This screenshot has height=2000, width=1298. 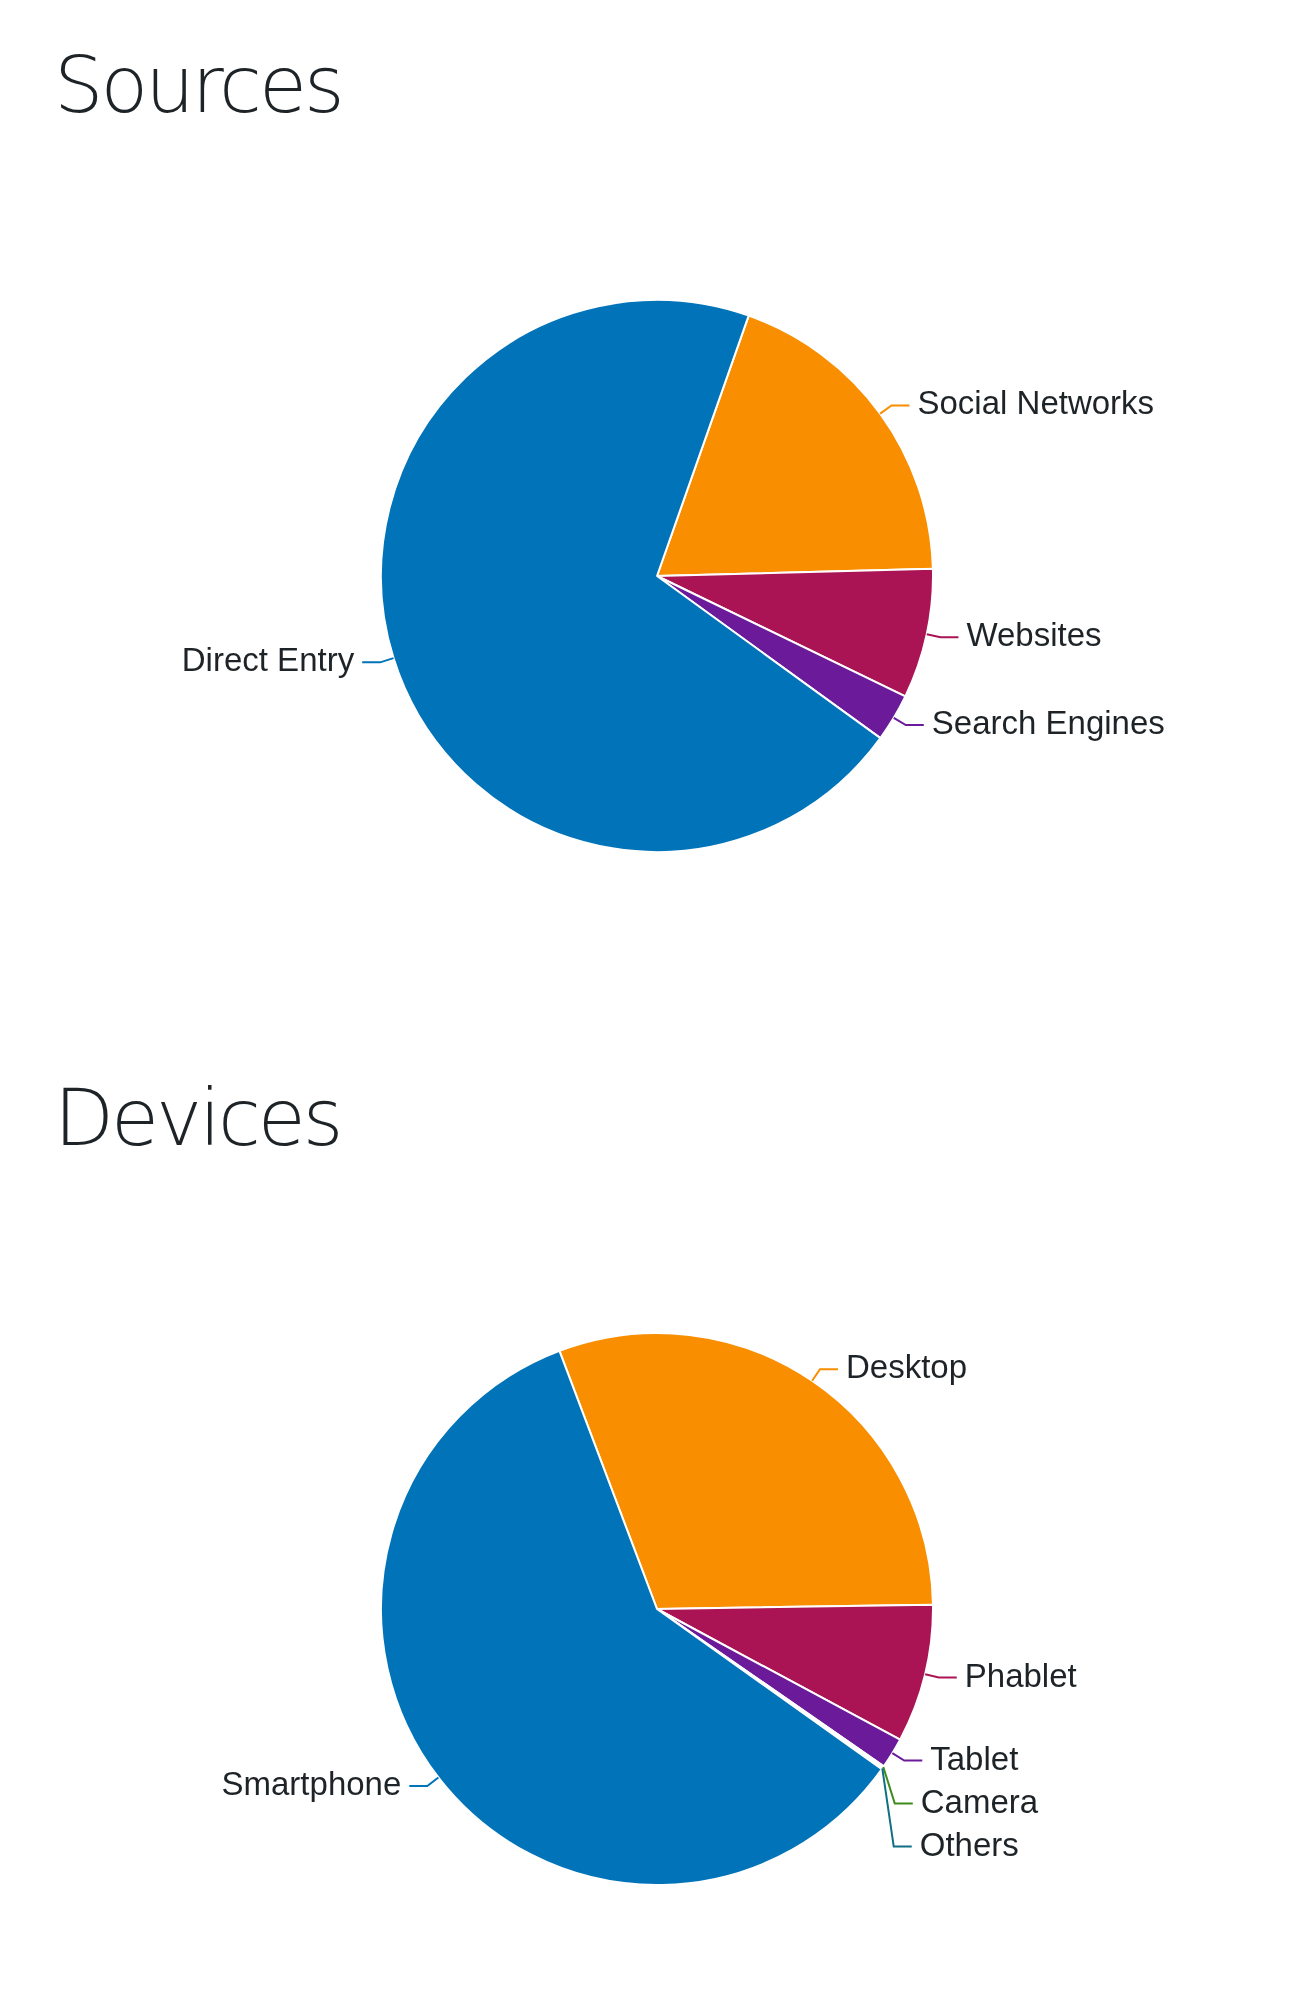 I want to click on slice-label: Websites, so click(x=1034, y=635).